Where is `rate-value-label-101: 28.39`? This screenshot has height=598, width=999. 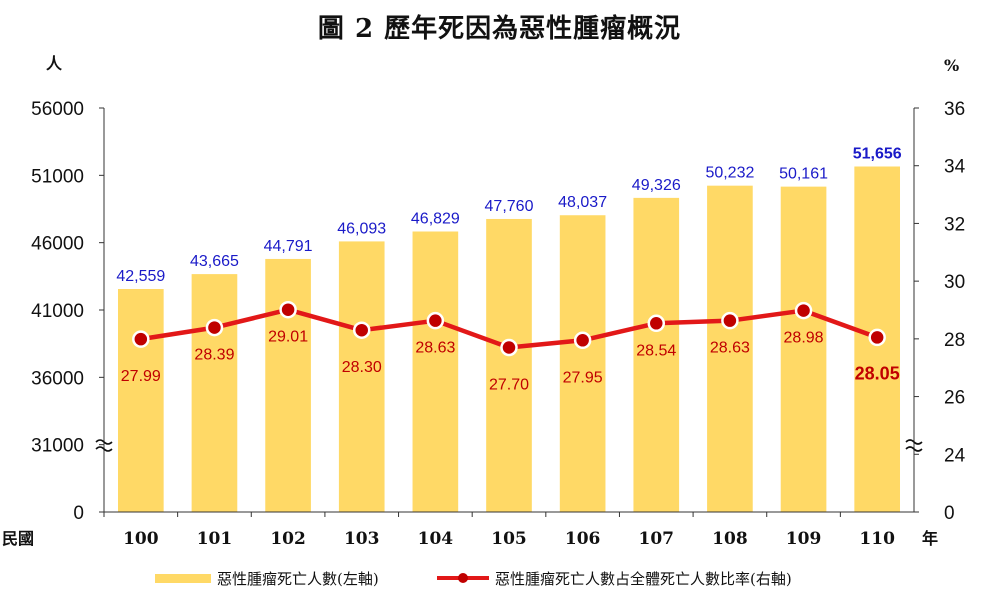 rate-value-label-101: 28.39 is located at coordinates (214, 355).